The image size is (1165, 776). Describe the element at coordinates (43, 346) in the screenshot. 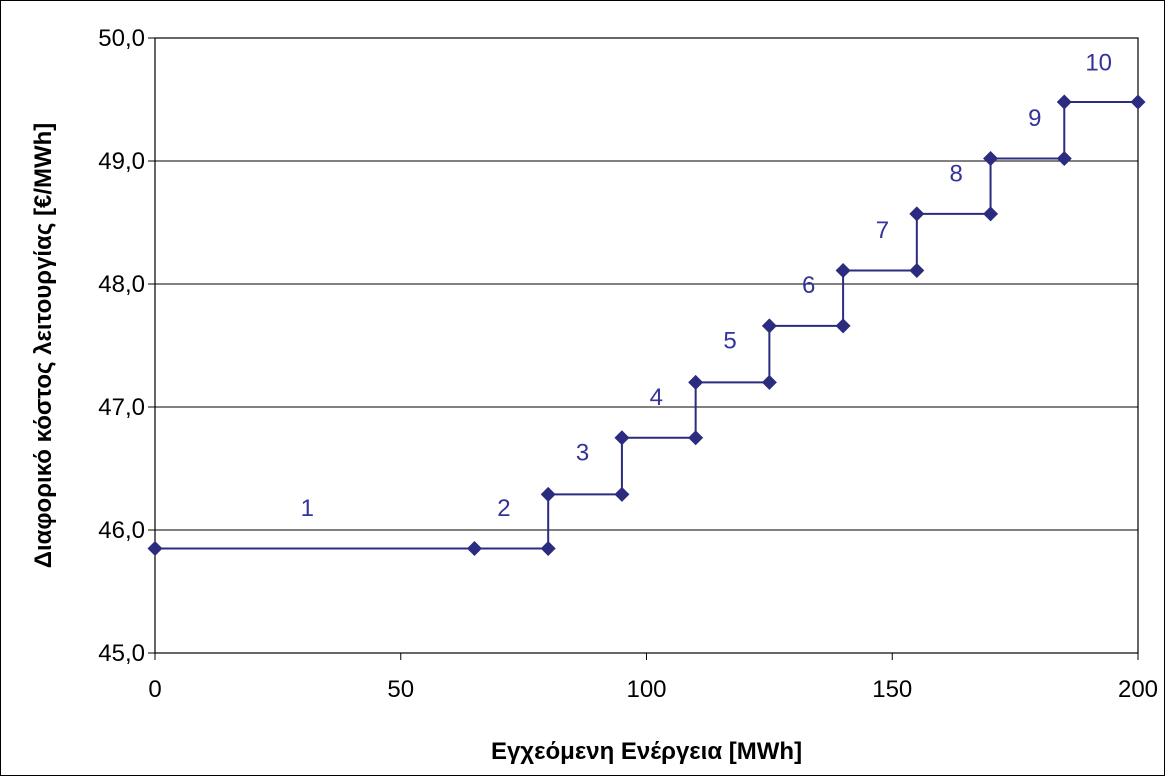

I see `y-axis-title: Διαφορικό κόστος λειτουργίας [€/MWh]` at that location.